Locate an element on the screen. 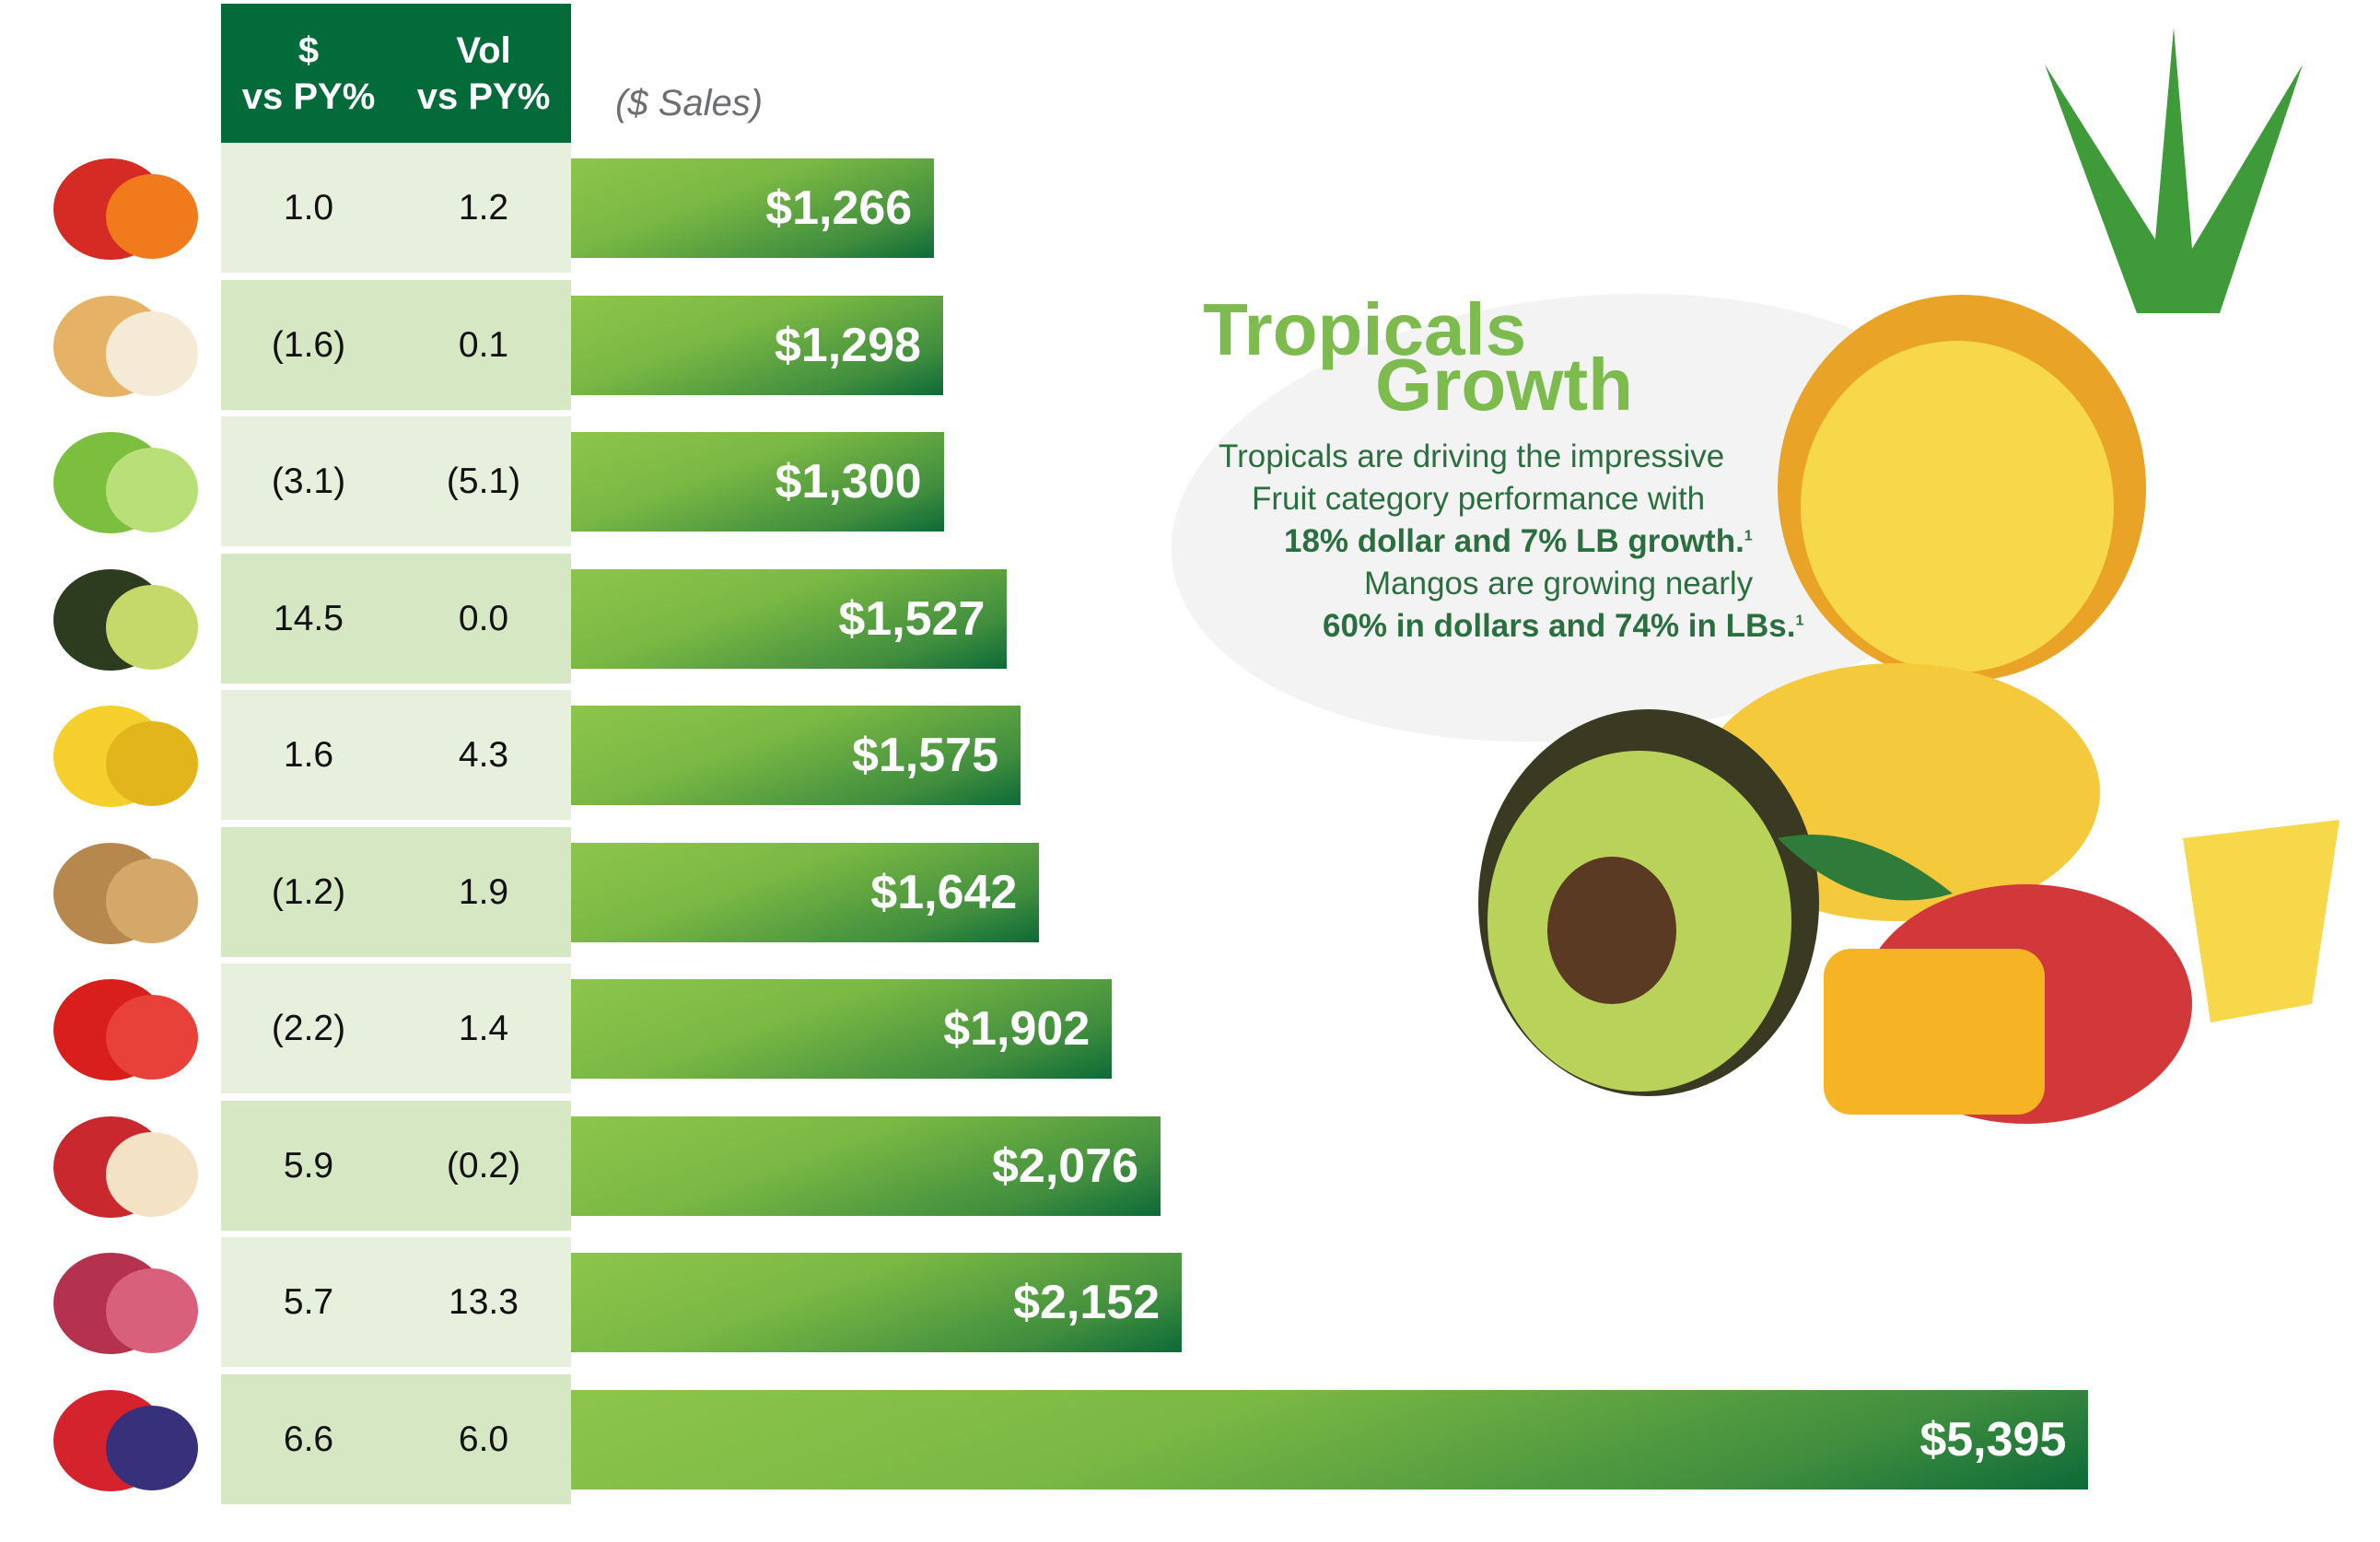  bar-value-label: $2,152 is located at coordinates (1087, 1302).